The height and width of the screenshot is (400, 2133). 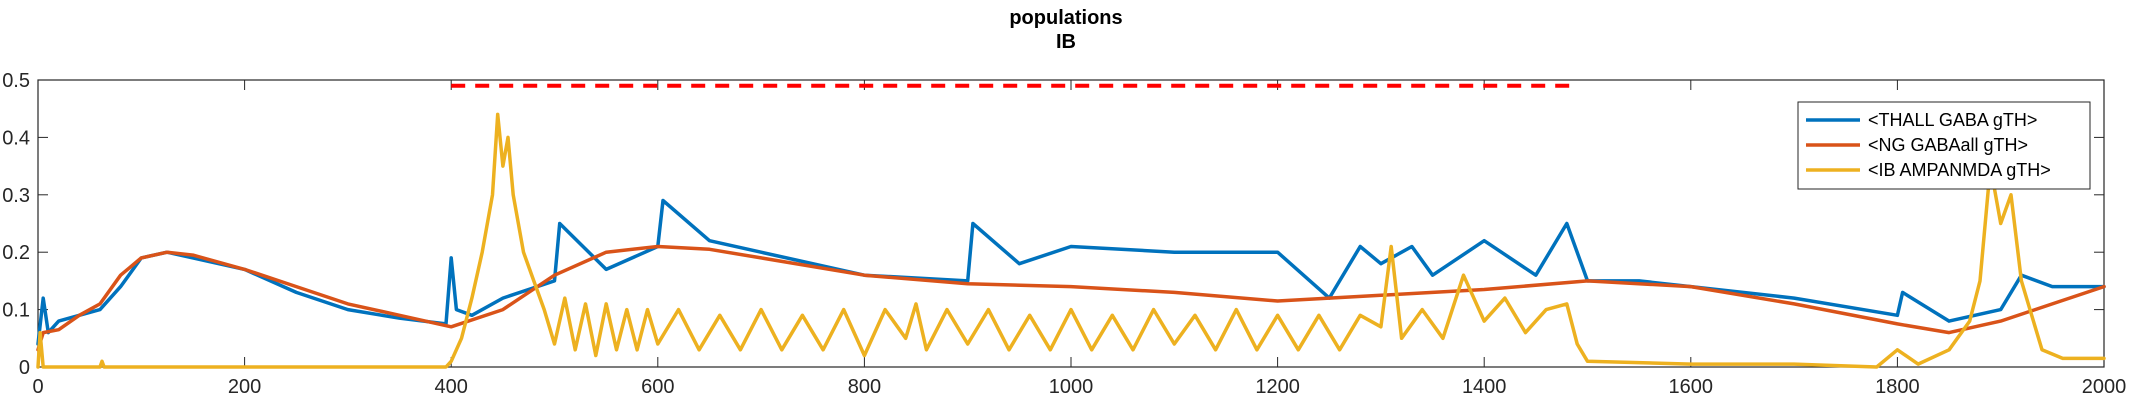 What do you see at coordinates (16, 311) in the screenshot?
I see `y-tick-label: 0.1` at bounding box center [16, 311].